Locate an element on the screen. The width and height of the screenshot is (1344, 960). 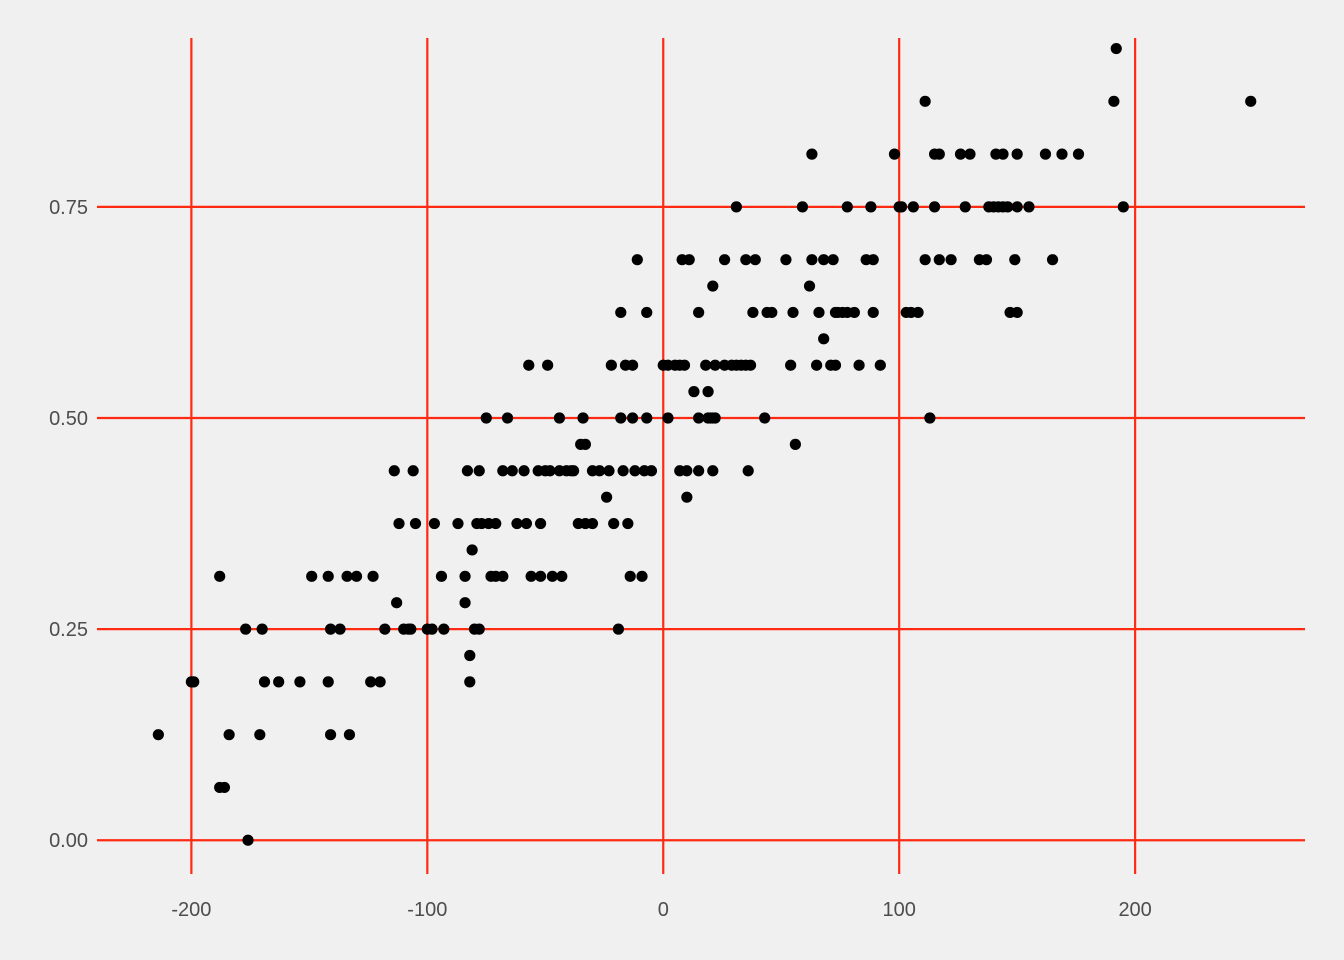
x-tick-label: 0 is located at coordinates (663, 910).